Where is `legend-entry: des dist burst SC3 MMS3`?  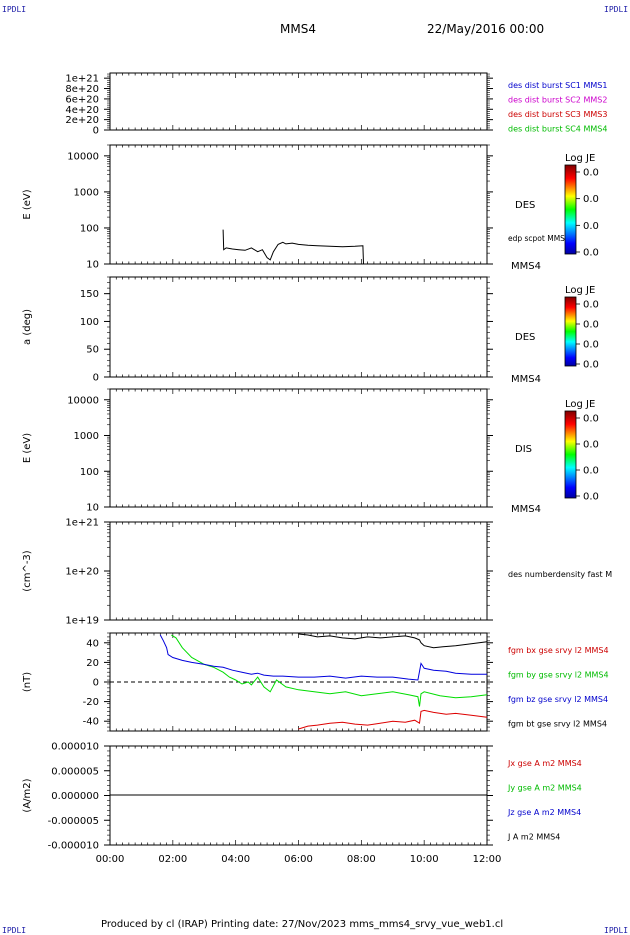 legend-entry: des dist burst SC3 MMS3 is located at coordinates (557, 114).